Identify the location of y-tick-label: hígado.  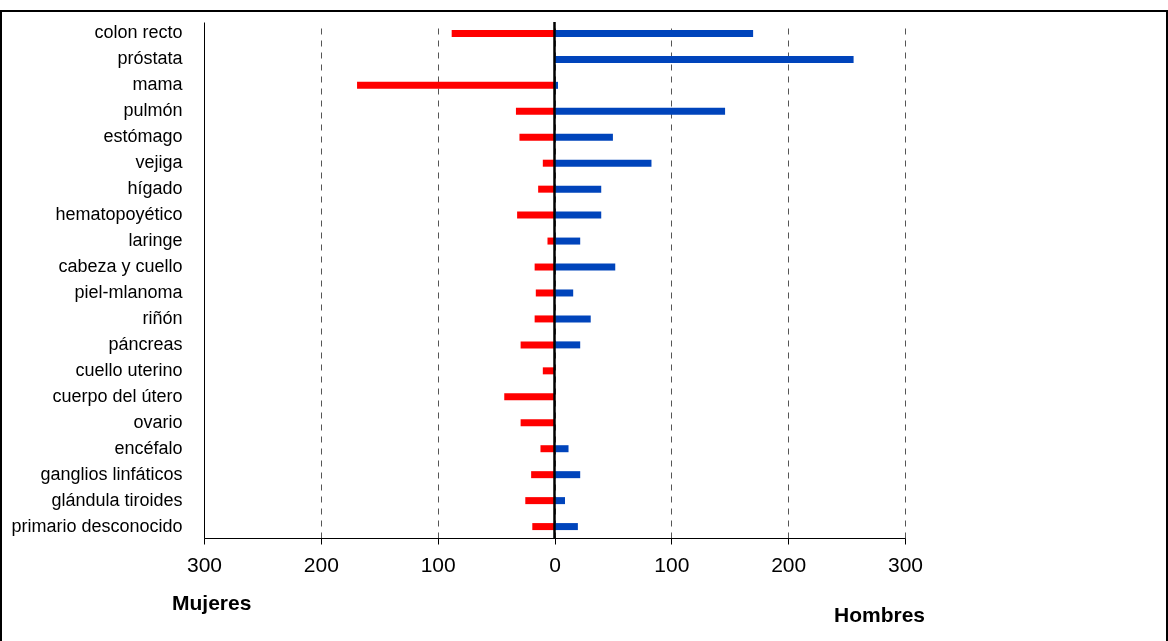
(155, 188).